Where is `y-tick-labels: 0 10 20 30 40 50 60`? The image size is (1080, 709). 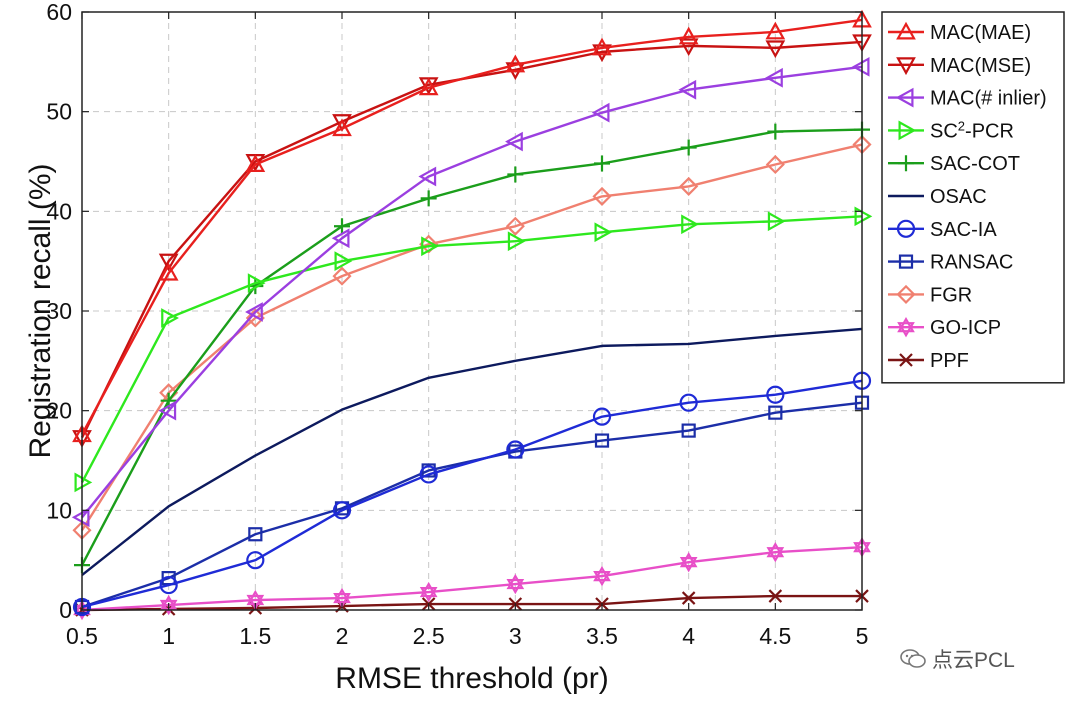
y-tick-labels: 0 10 20 30 40 50 60 is located at coordinates (59, 311).